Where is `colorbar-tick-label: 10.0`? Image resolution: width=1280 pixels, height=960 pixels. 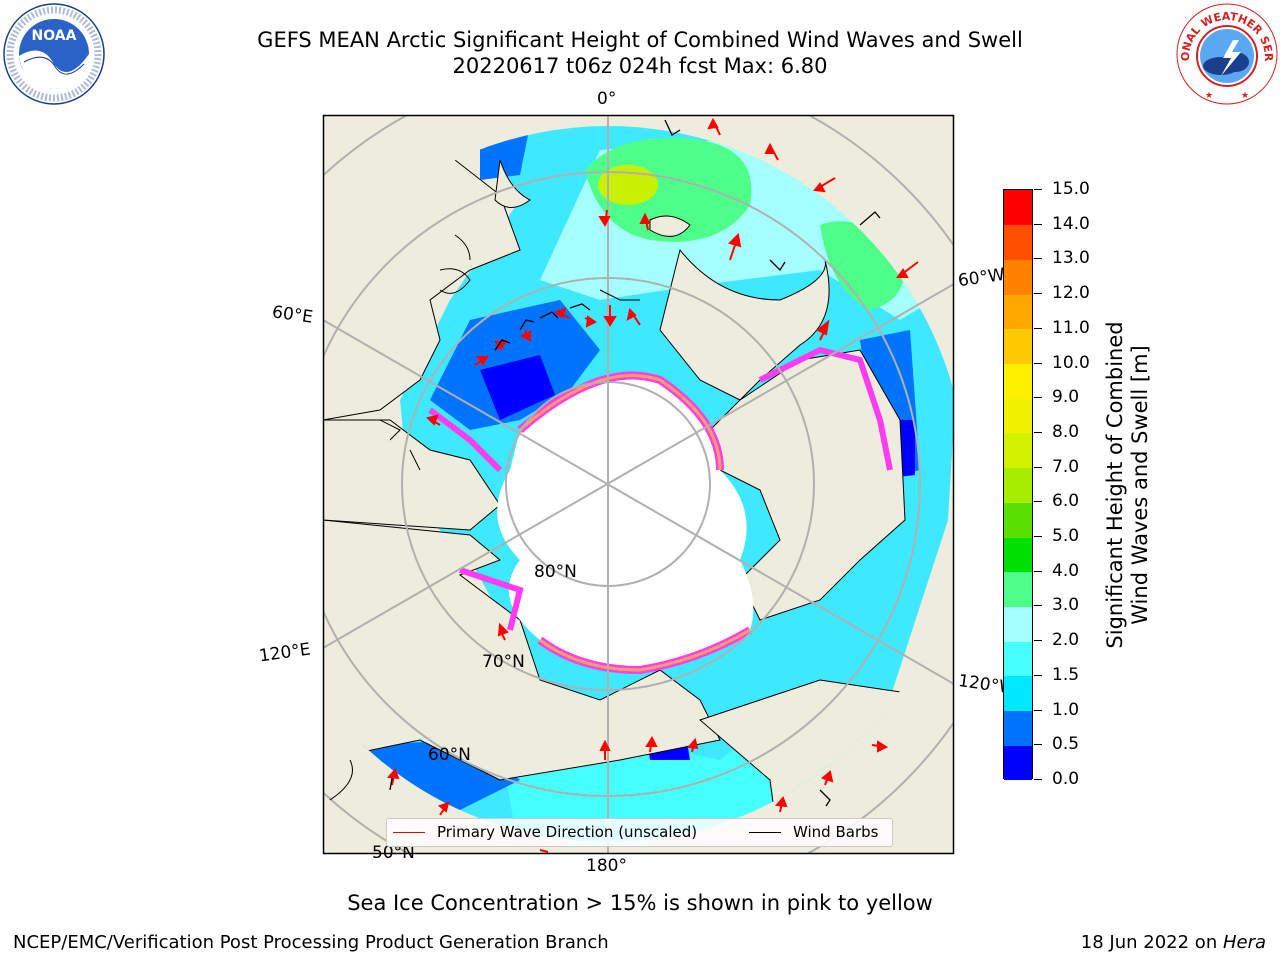 colorbar-tick-label: 10.0 is located at coordinates (1071, 363).